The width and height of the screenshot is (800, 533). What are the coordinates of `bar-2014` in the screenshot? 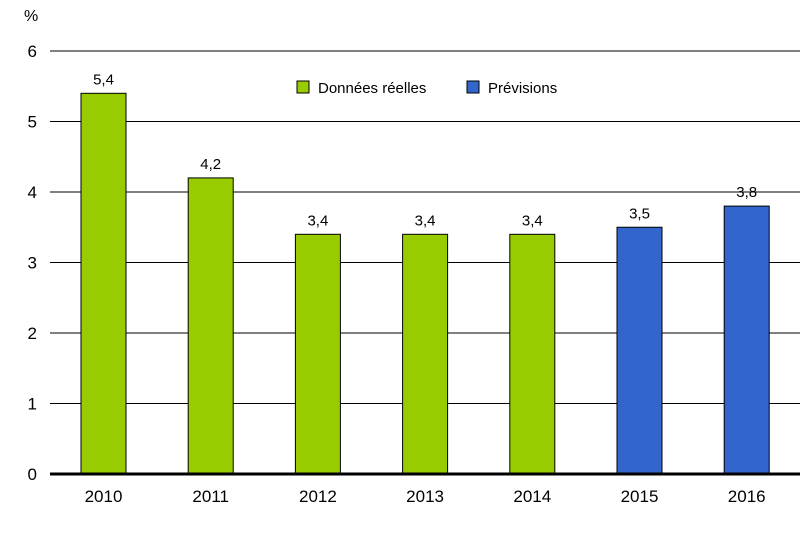 It's located at (532, 354).